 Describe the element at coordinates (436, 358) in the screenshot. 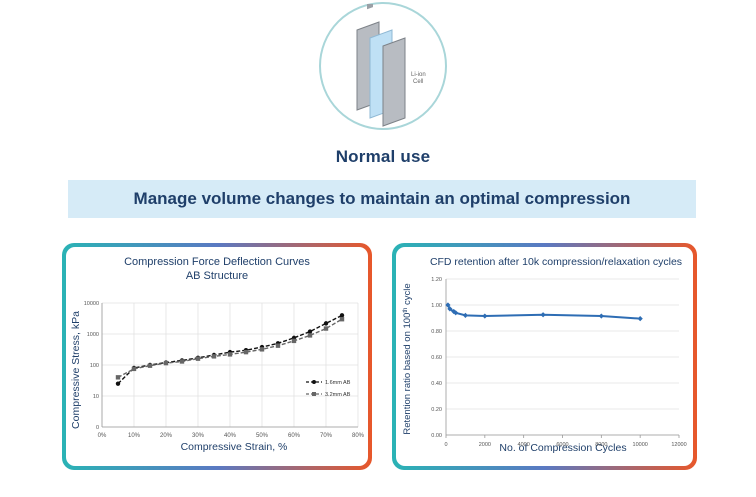

I see `y-tick-label: 0.60` at that location.